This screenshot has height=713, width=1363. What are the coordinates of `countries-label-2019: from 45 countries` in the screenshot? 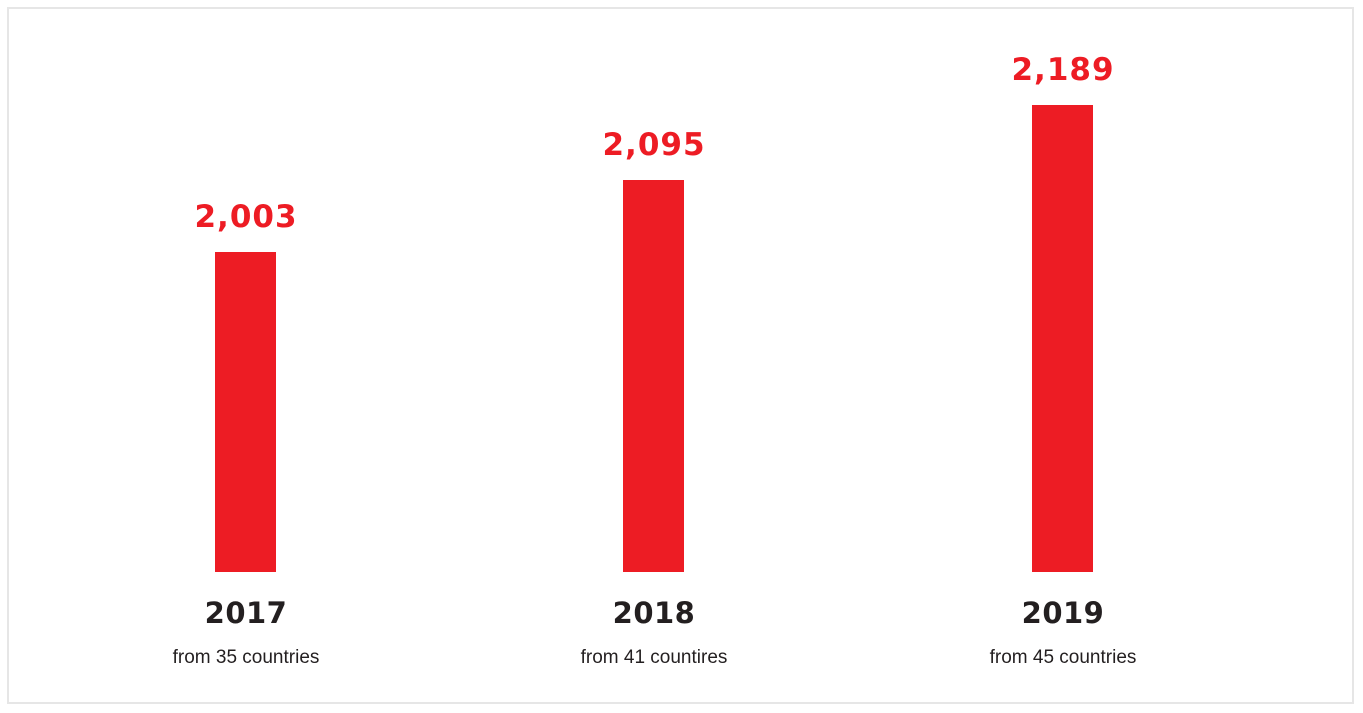 It's located at (1063, 657).